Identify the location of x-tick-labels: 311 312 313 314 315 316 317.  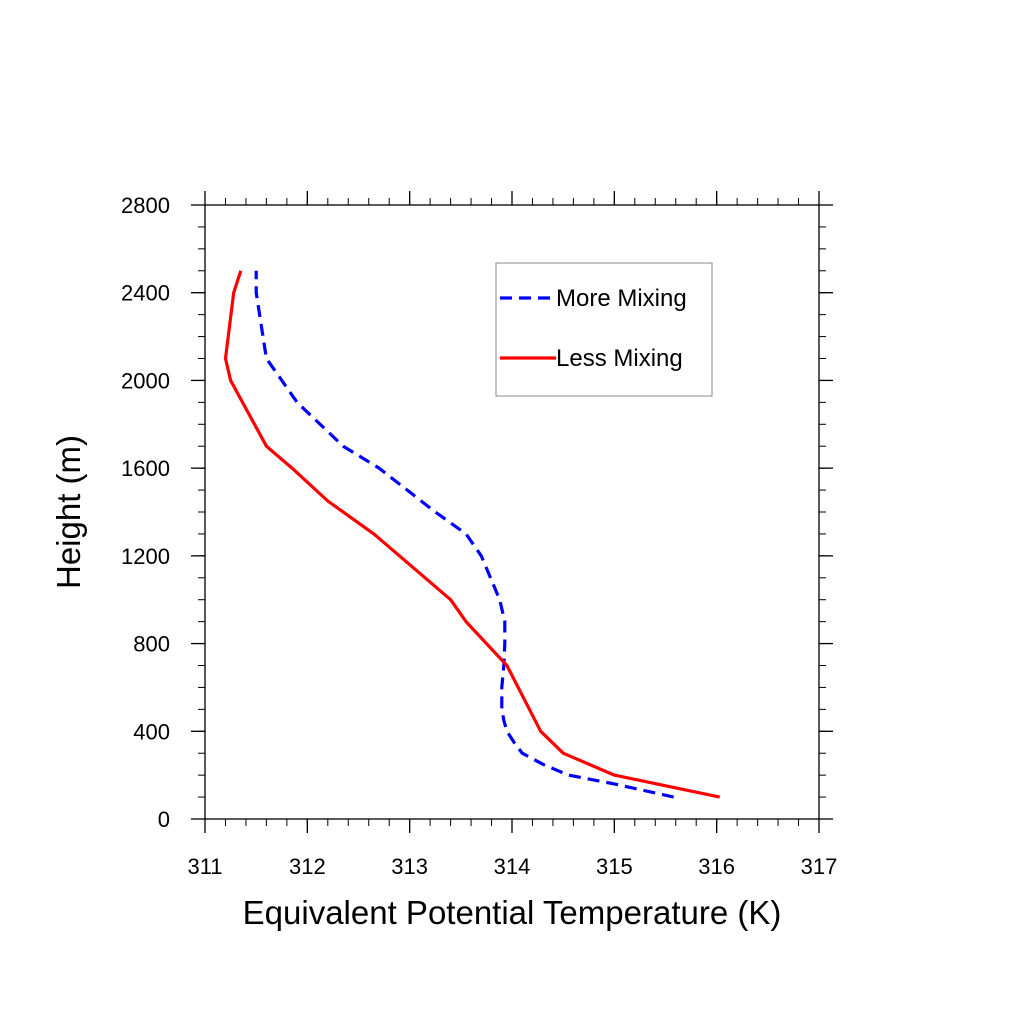
(512, 866).